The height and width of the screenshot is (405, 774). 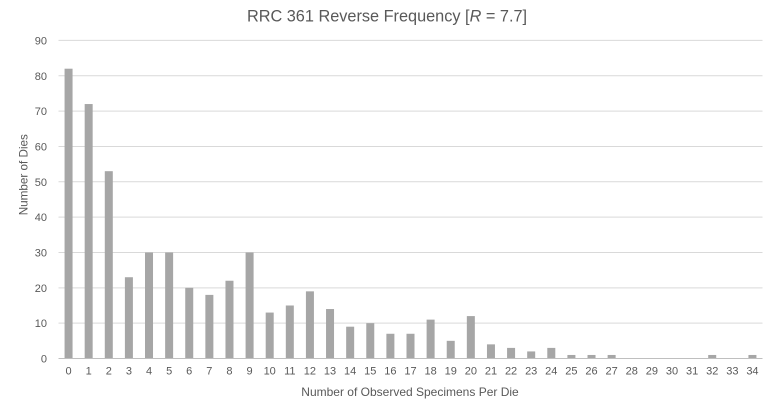 What do you see at coordinates (752, 372) in the screenshot?
I see `svg-text: 34` at bounding box center [752, 372].